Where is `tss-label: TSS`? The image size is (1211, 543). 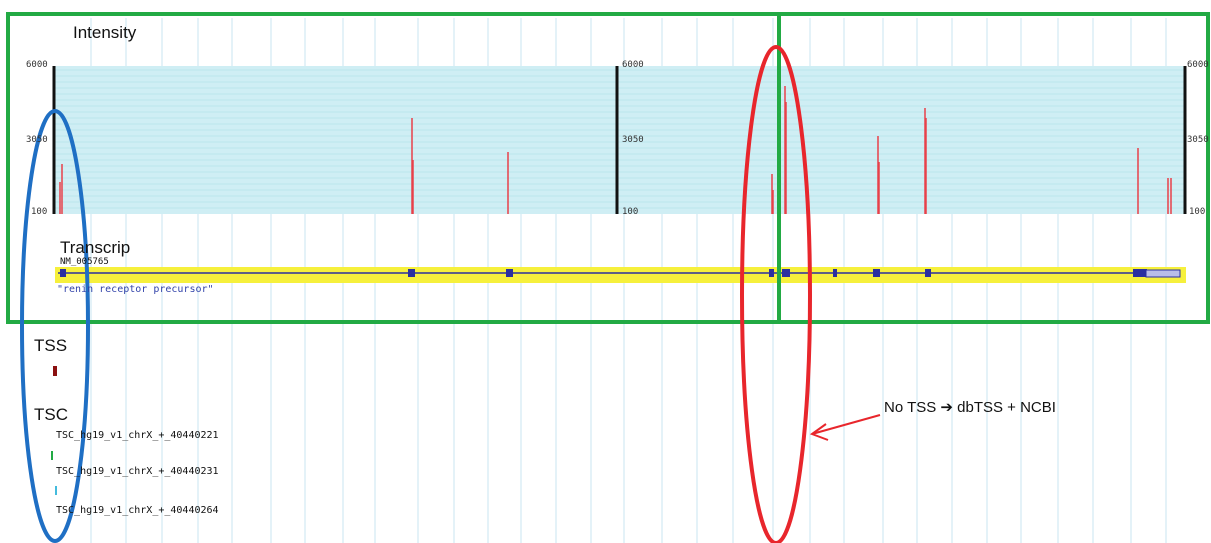 tss-label: TSS is located at coordinates (51, 345).